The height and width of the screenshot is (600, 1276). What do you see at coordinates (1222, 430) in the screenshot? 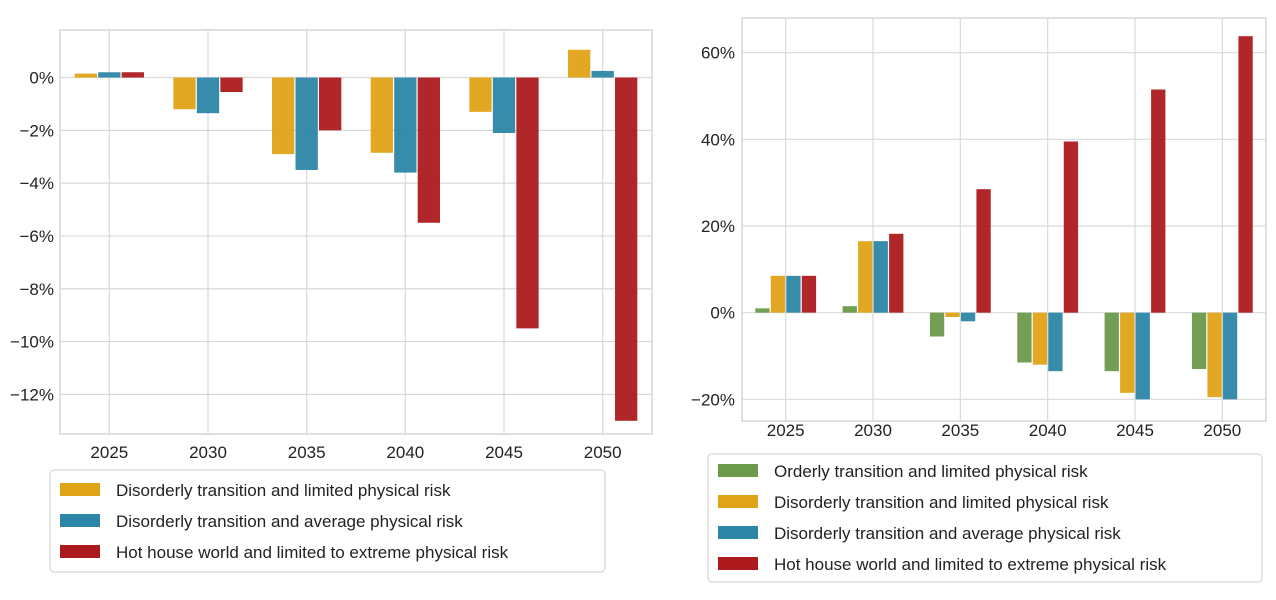
I see `right-xtick-label: 2050` at bounding box center [1222, 430].